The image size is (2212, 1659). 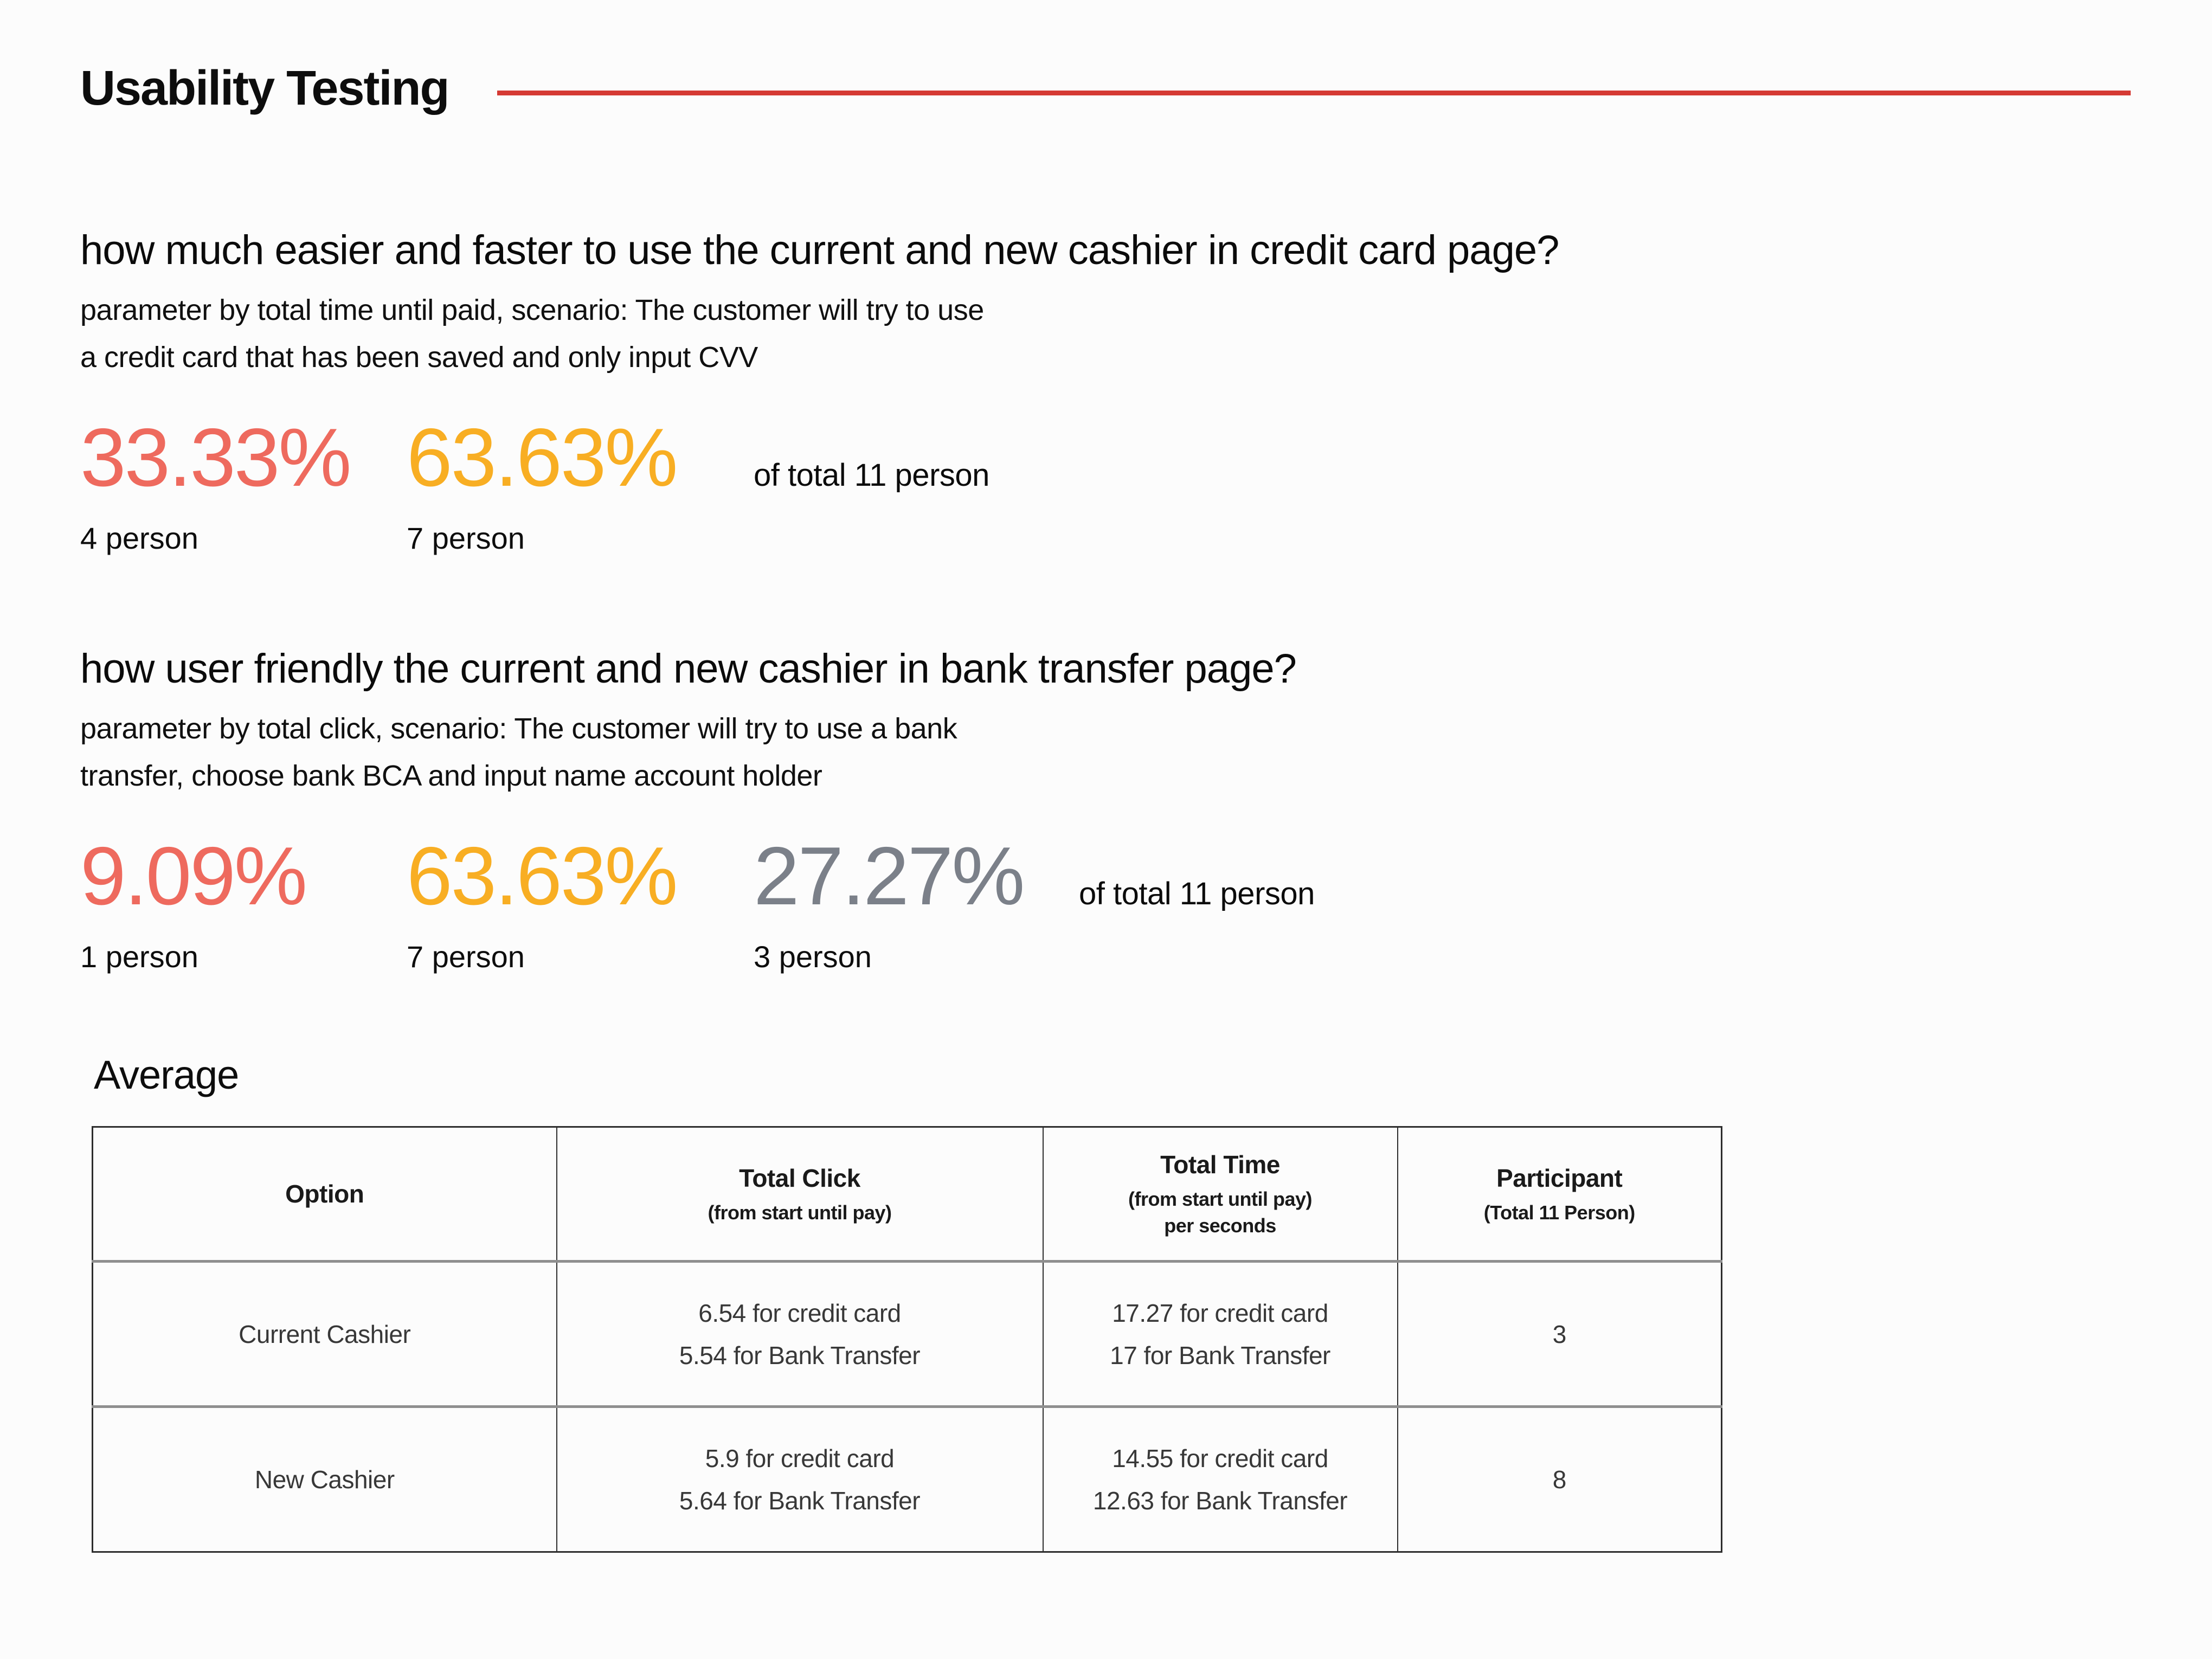 I want to click on cell-text: 17 for Bank Transfer, so click(x=1220, y=1355).